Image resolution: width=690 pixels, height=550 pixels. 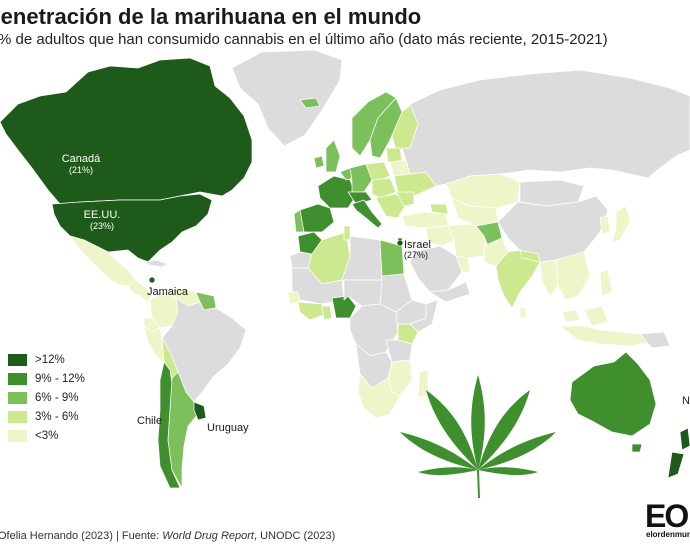 I want to click on uk, so click(x=333, y=156).